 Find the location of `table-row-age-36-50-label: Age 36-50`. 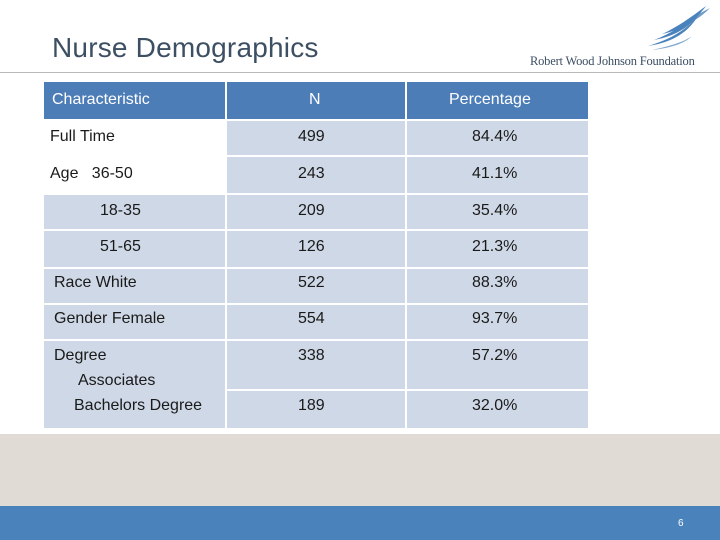

table-row-age-36-50-label: Age 36-50 is located at coordinates (135, 175).